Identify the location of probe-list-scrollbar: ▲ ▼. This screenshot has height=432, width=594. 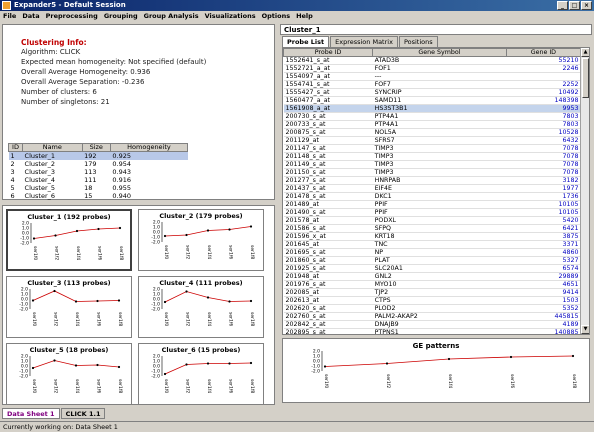
(584, 191).